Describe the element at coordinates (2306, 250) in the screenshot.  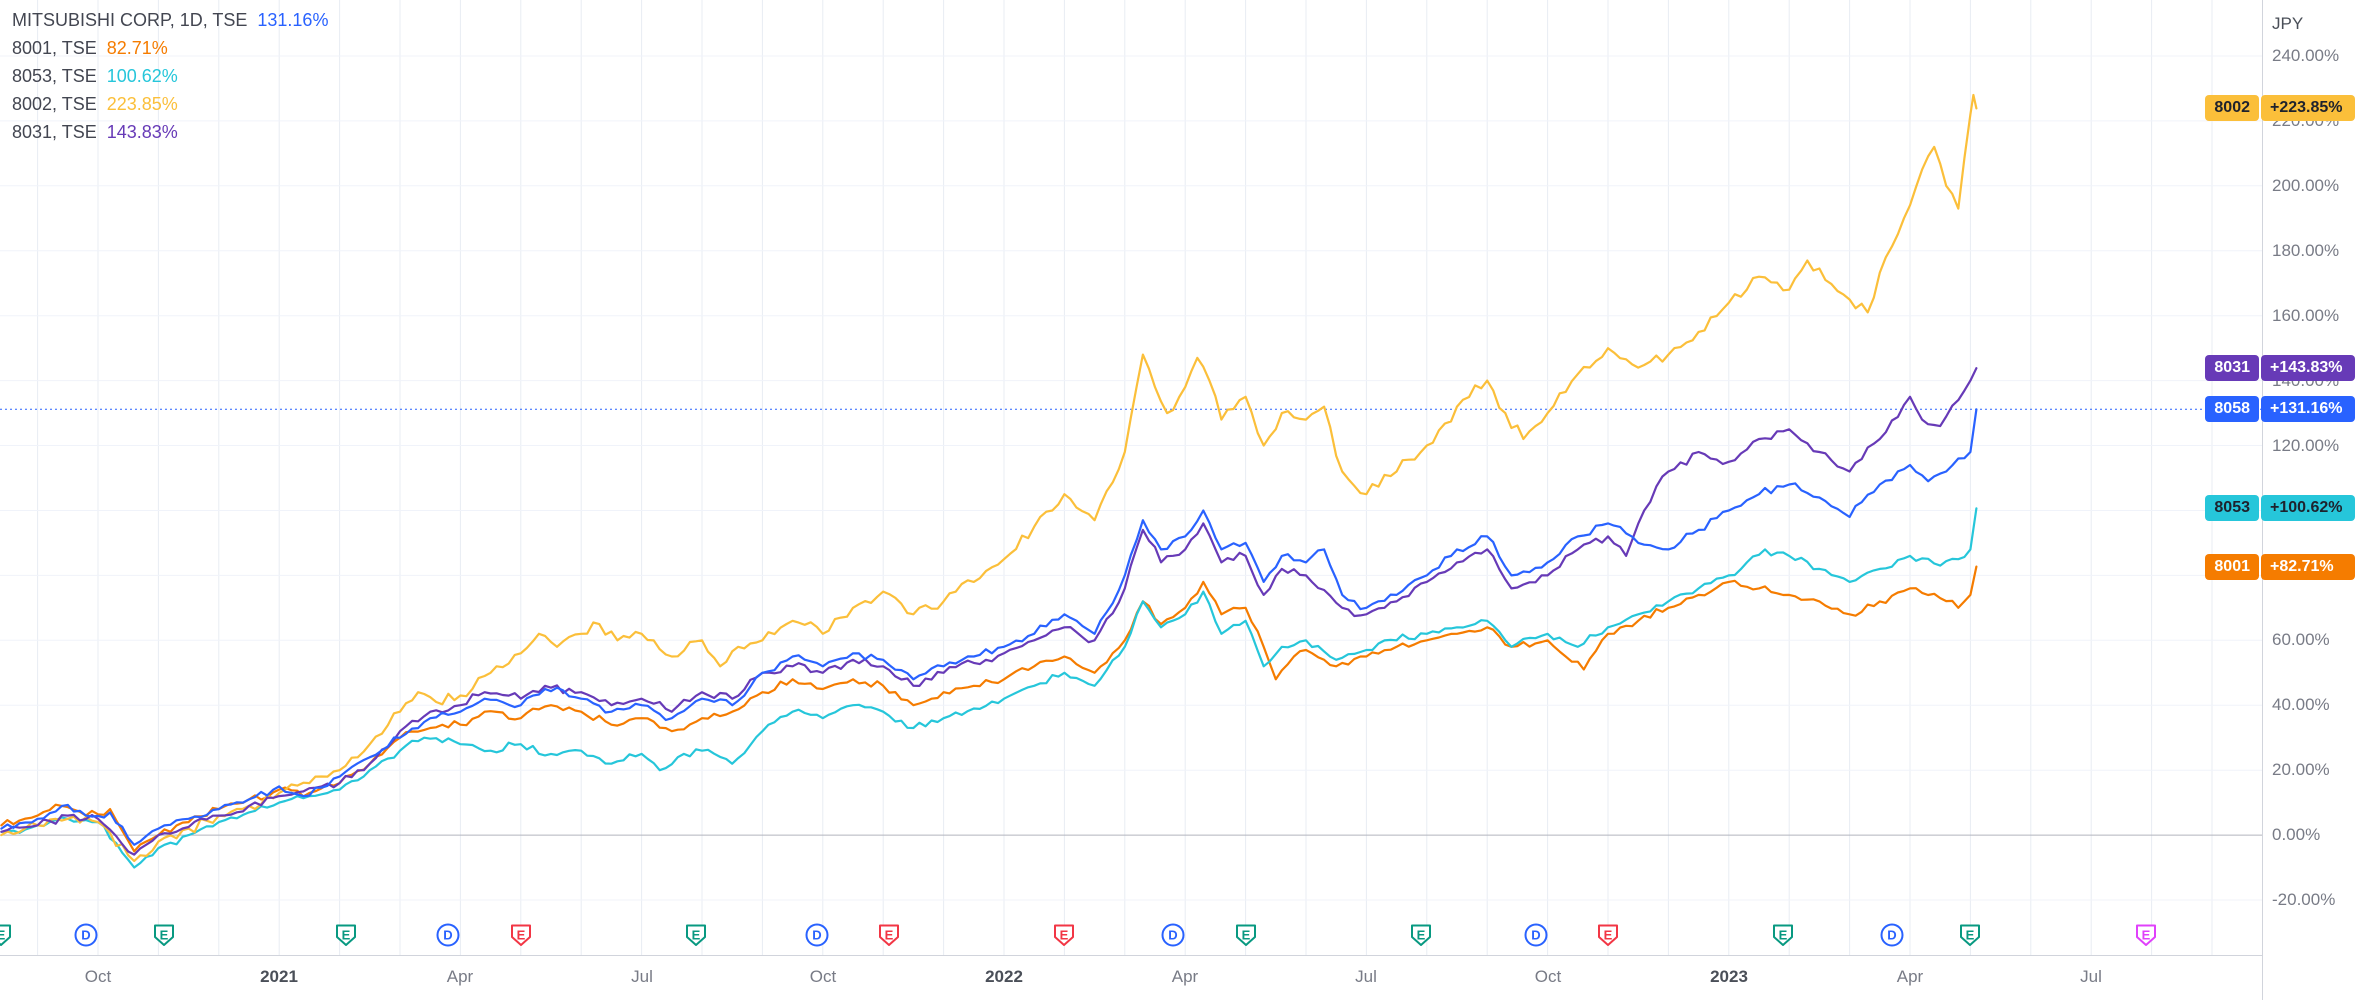
I see `price-tick-label: 180.00%` at that location.